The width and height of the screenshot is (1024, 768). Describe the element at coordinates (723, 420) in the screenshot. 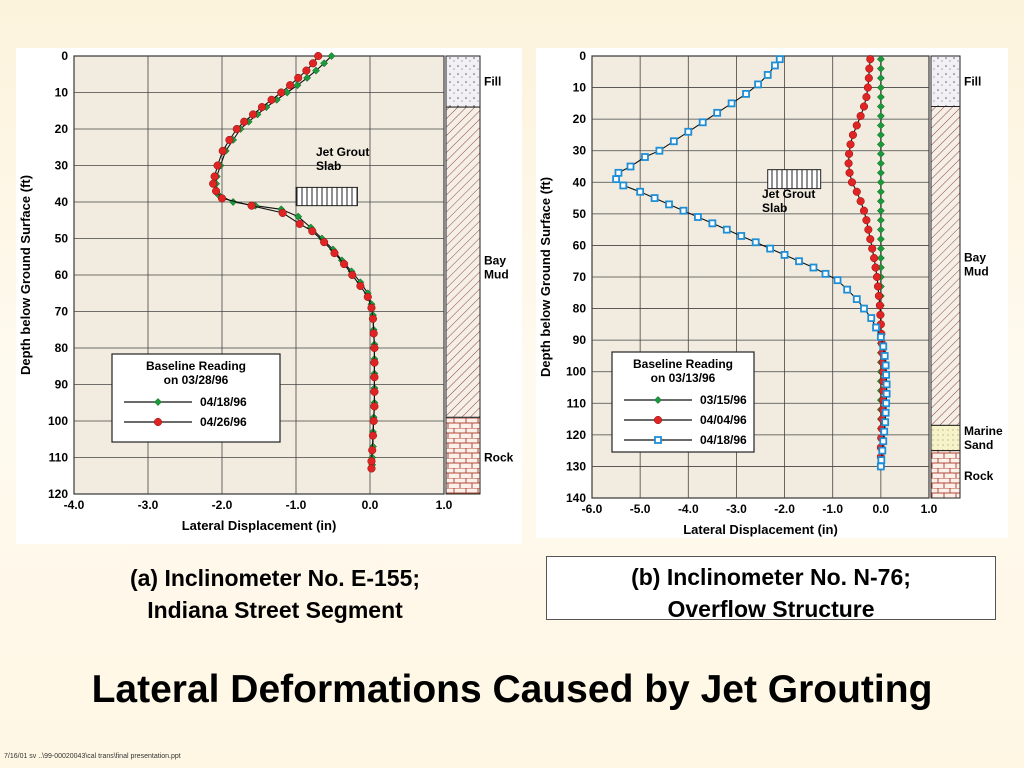

I see `legend-entry-label: 04/04/96` at that location.